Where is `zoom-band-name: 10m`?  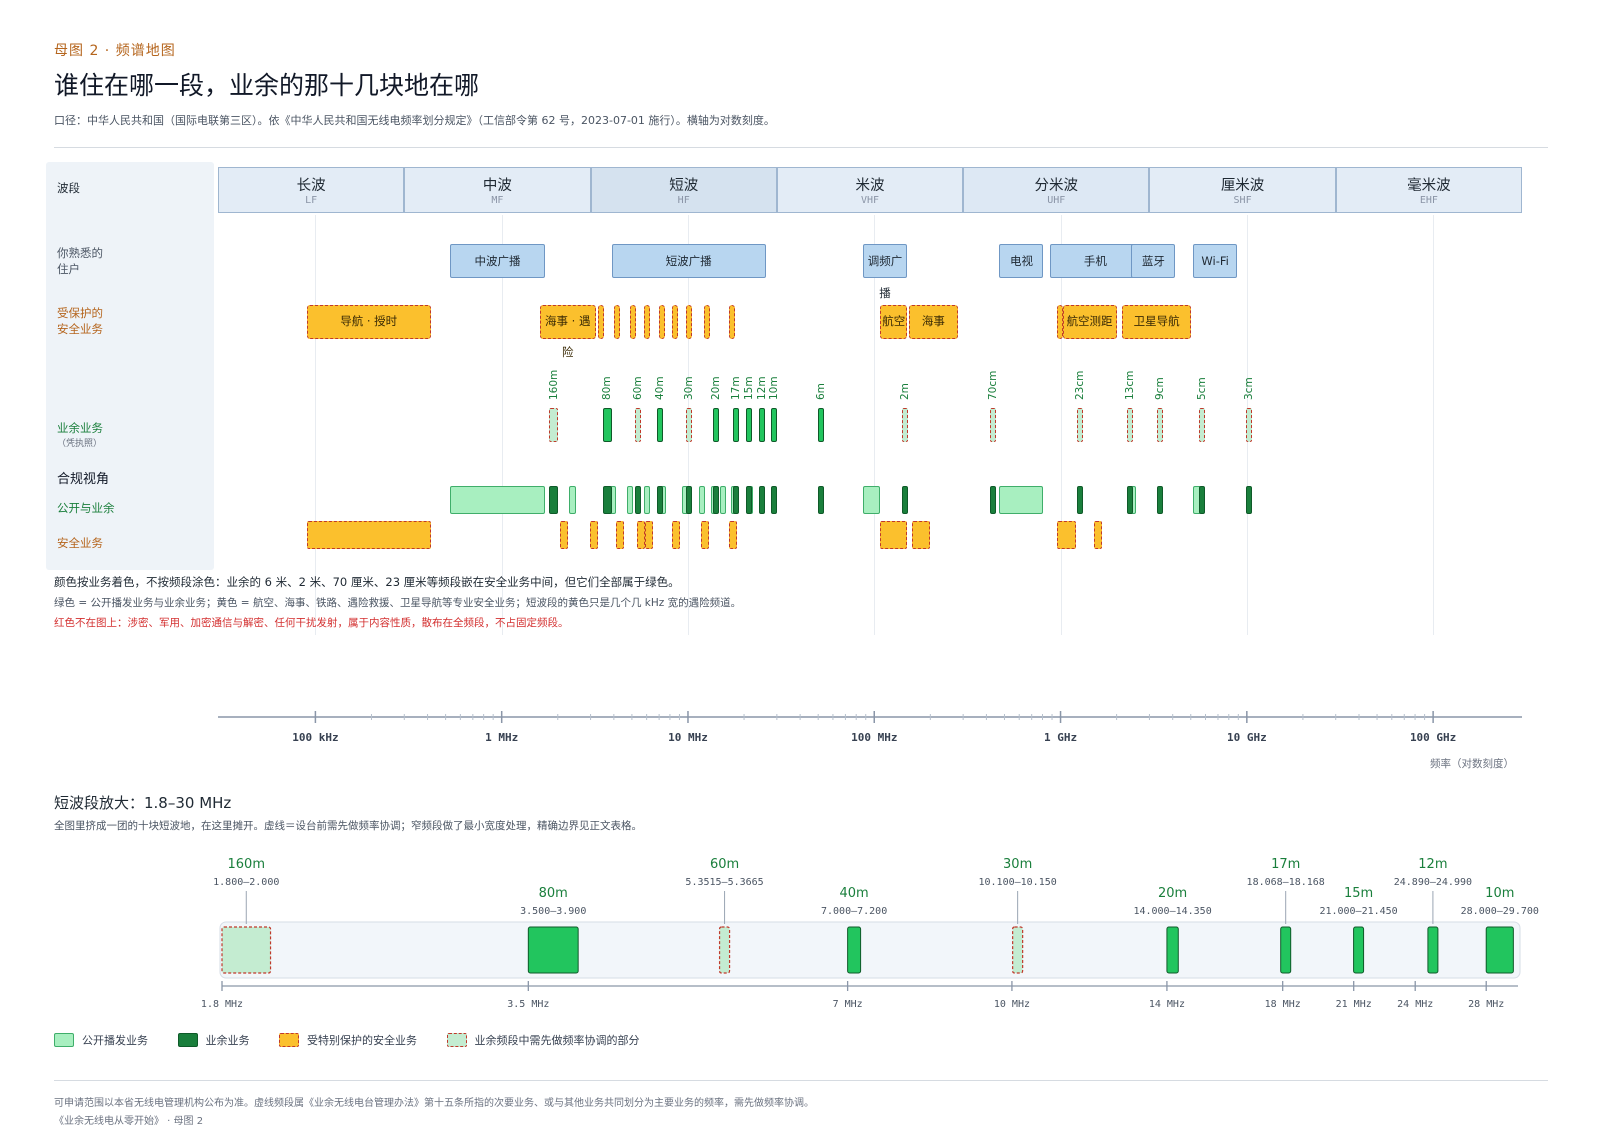 zoom-band-name: 10m is located at coordinates (1499, 893).